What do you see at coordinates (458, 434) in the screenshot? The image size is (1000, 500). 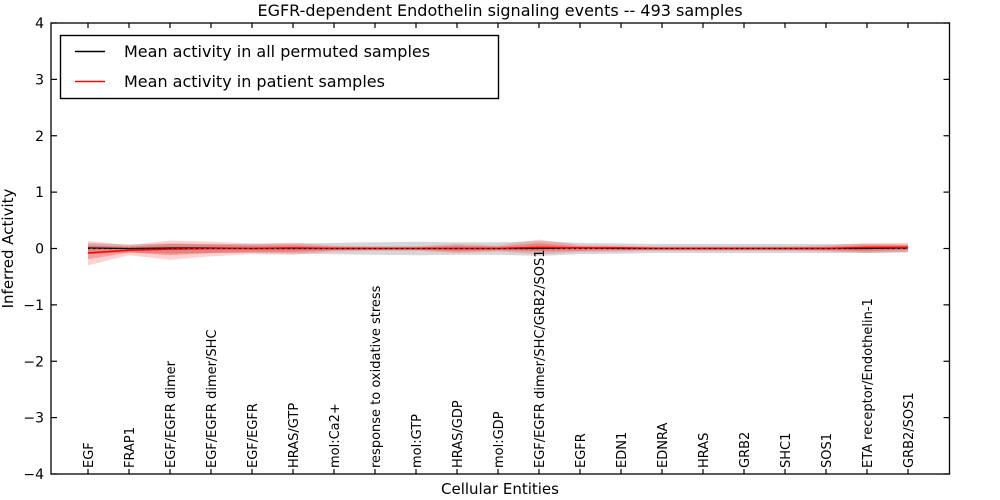 I see `x-tick-label: HRAS/GDP` at bounding box center [458, 434].